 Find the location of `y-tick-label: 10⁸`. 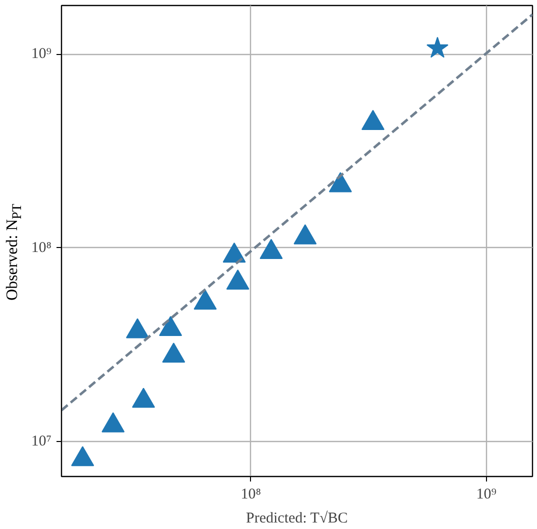

y-tick-label: 10⁸ is located at coordinates (41, 248).